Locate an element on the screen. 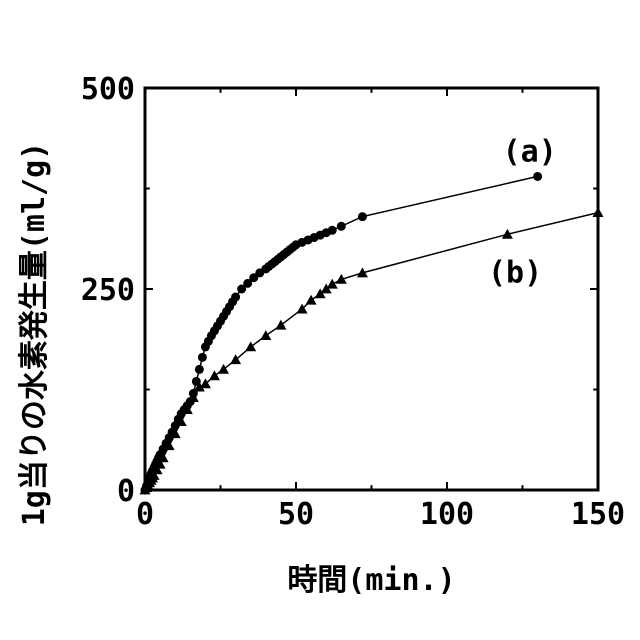 This screenshot has width=640, height=640. x-tick-label: 150 is located at coordinates (598, 514).